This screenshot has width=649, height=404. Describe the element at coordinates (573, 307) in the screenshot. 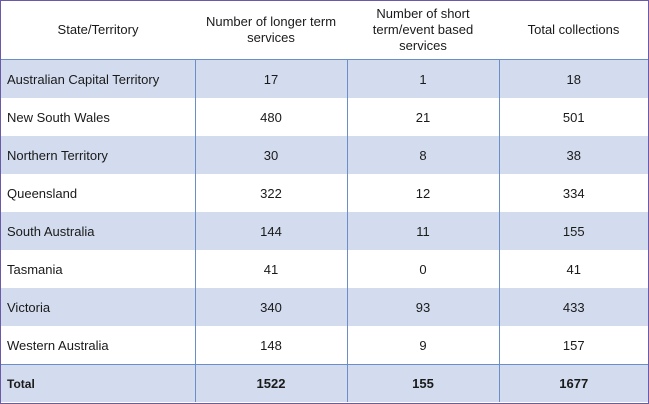

I see `cell-total: 433` at that location.